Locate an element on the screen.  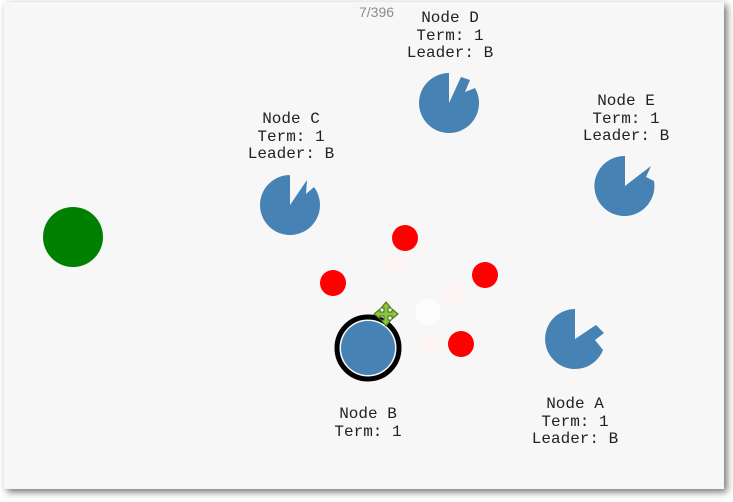
node-d is located at coordinates (449, 103).